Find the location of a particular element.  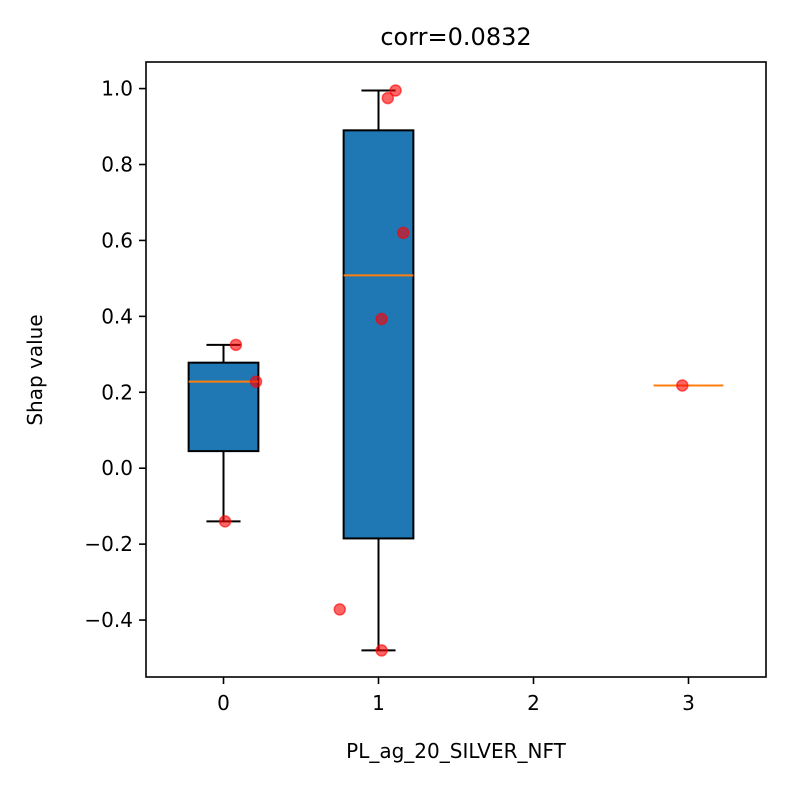

y-axis: −0.4 −0.2 0.0 0.2 0.4 0.6 0.8 1.0 is located at coordinates (115, 354).